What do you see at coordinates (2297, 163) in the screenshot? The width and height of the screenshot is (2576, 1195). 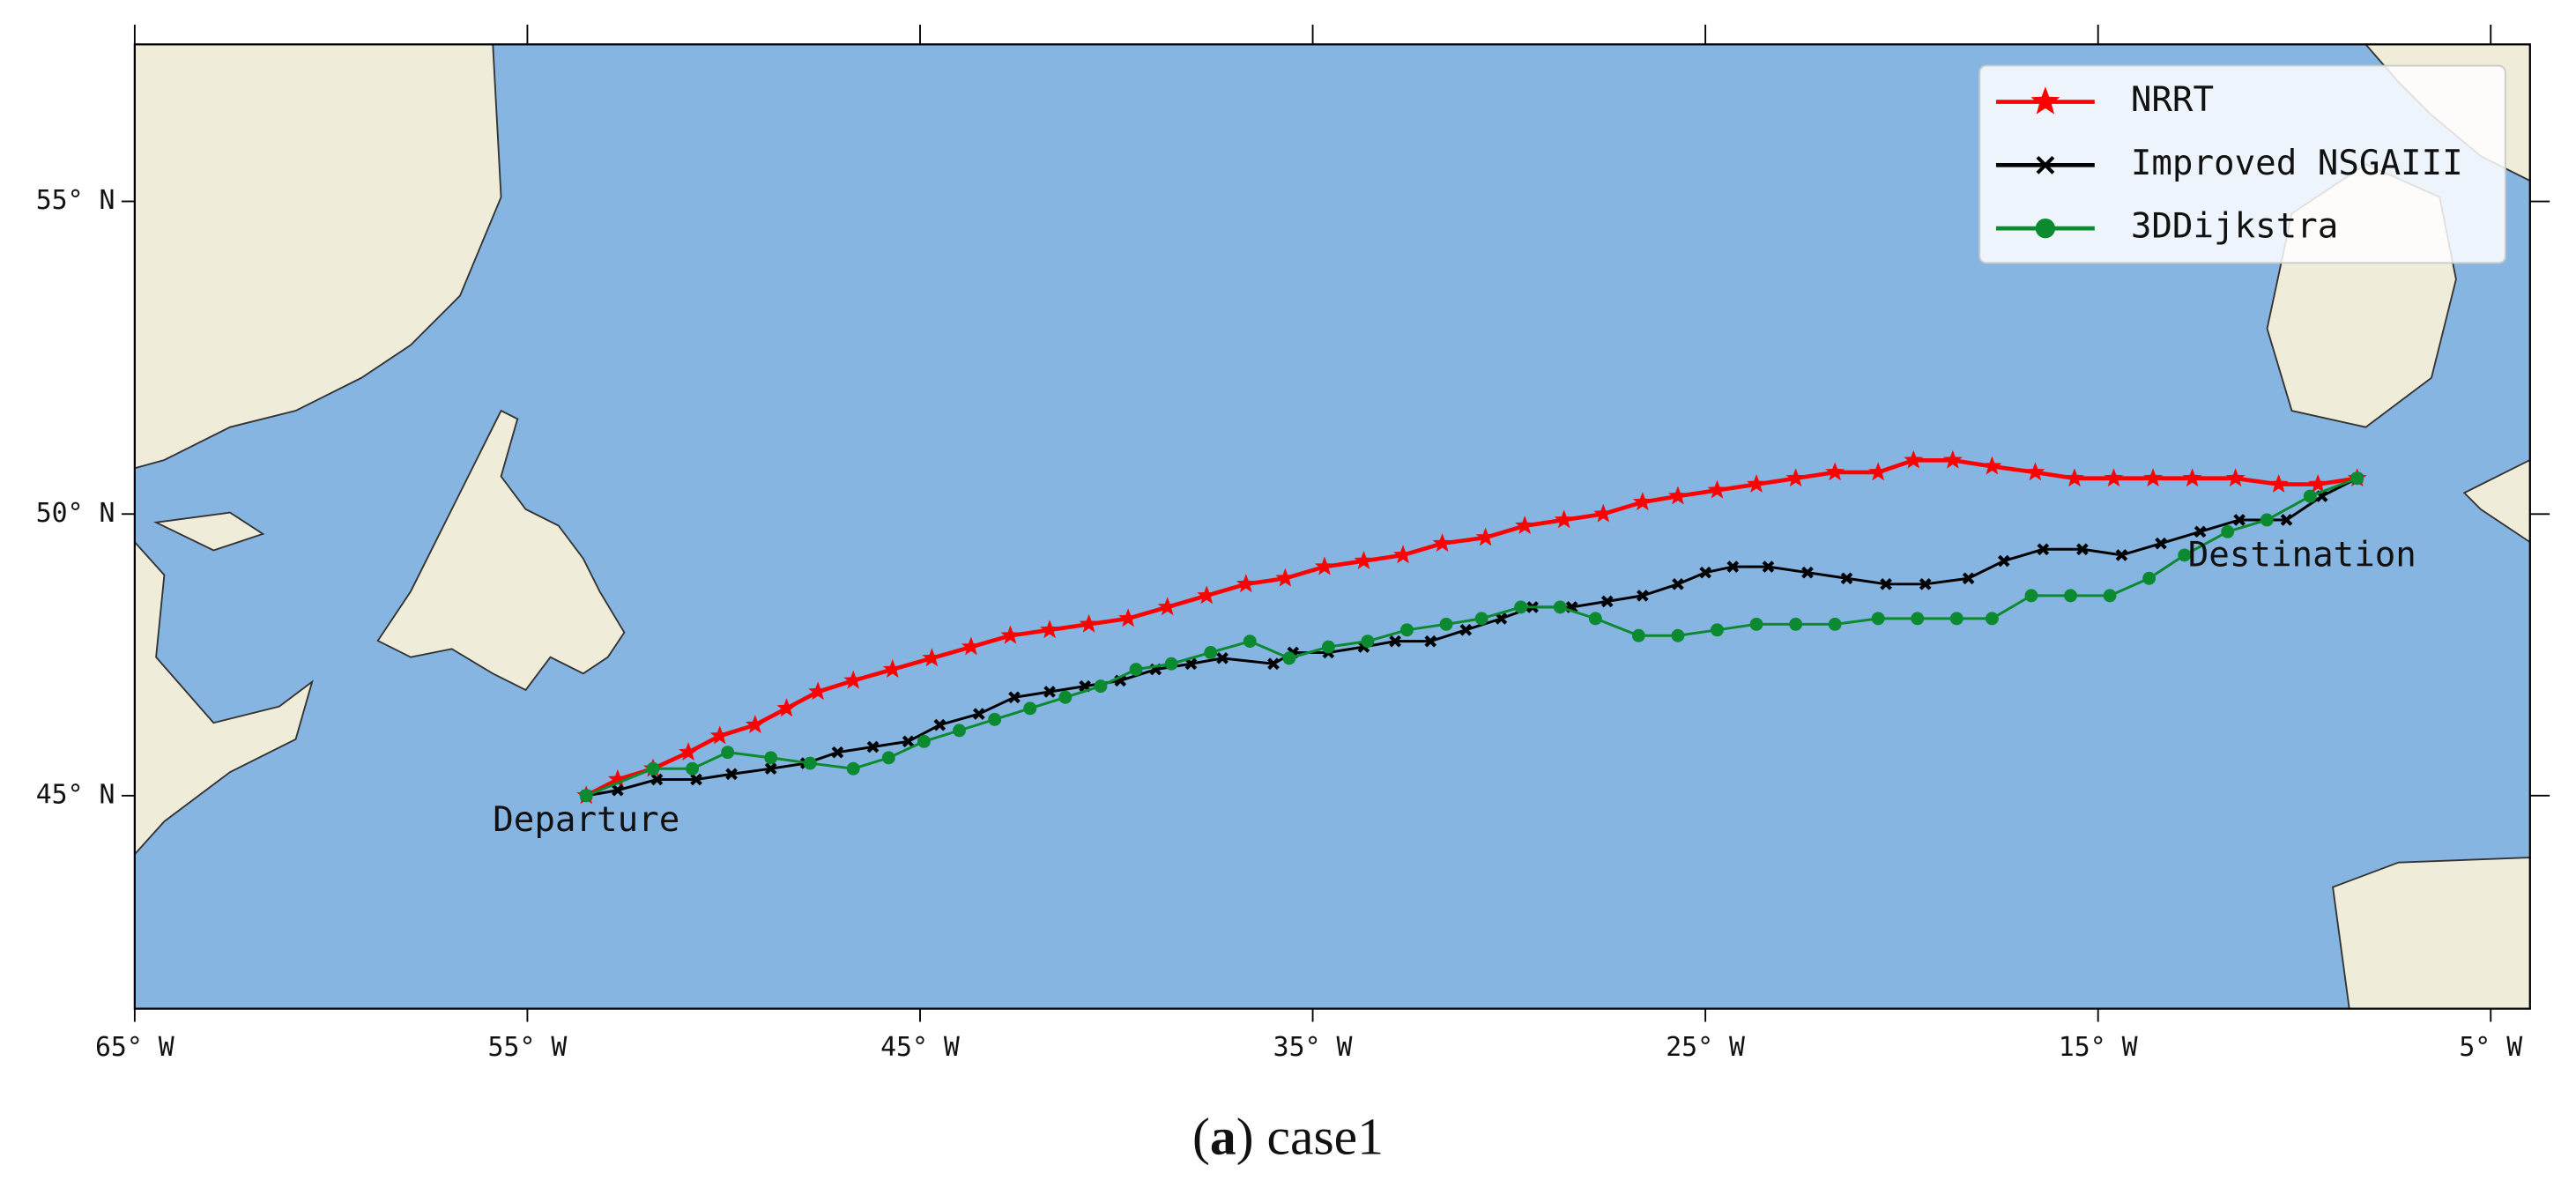 I see `legend-label: Improved NSGAIII` at bounding box center [2297, 163].